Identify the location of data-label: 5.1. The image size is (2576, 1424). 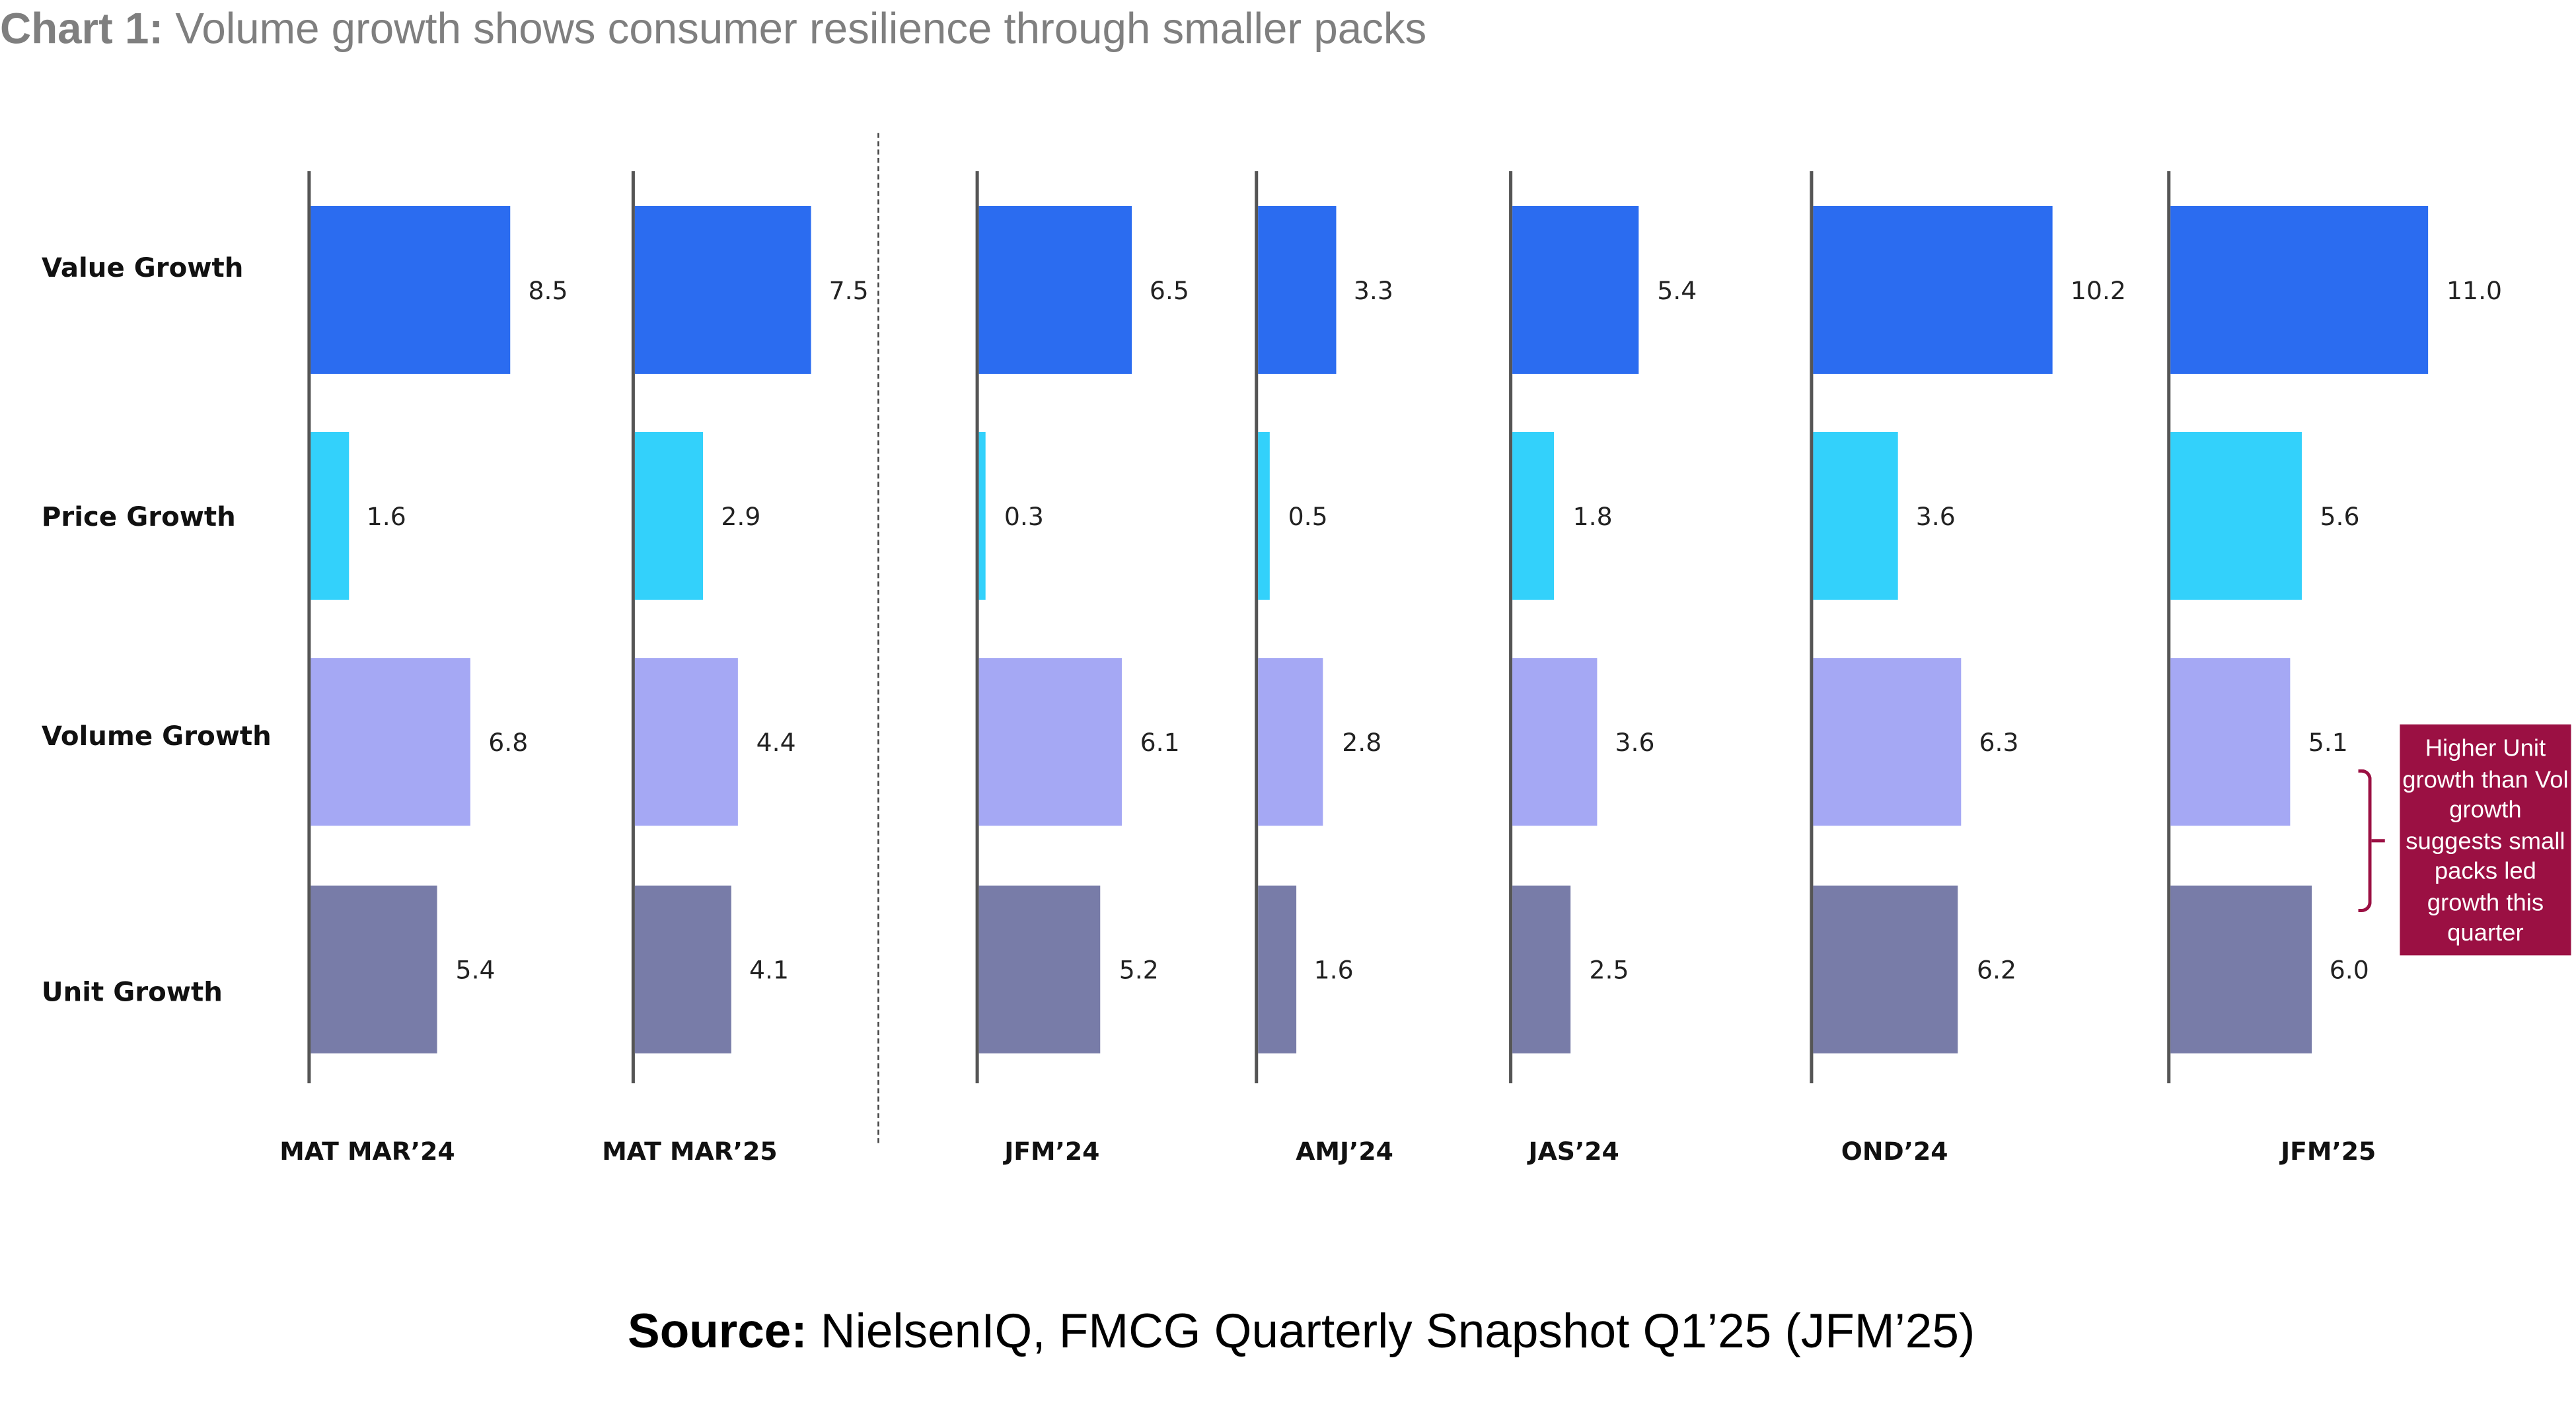
(2328, 742).